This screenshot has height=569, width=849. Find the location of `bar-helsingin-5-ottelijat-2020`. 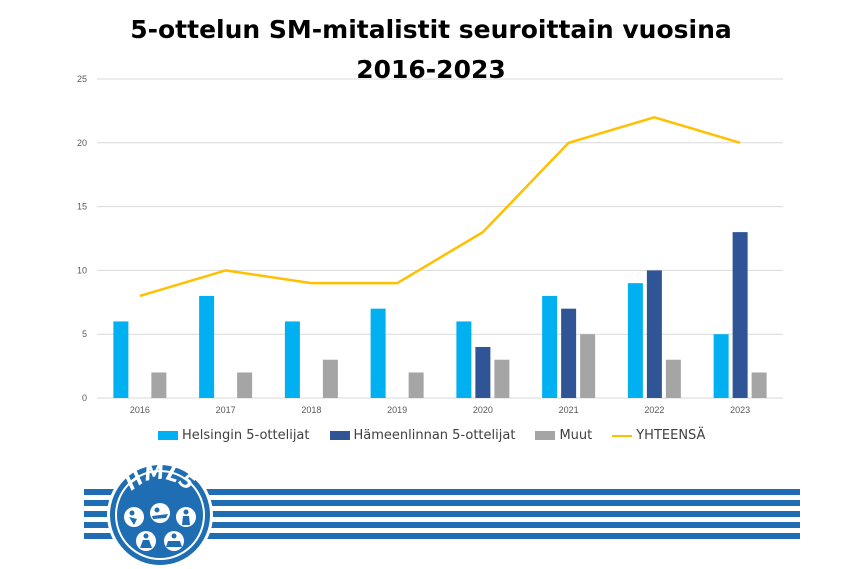

bar-helsingin-5-ottelijat-2020 is located at coordinates (464, 359).